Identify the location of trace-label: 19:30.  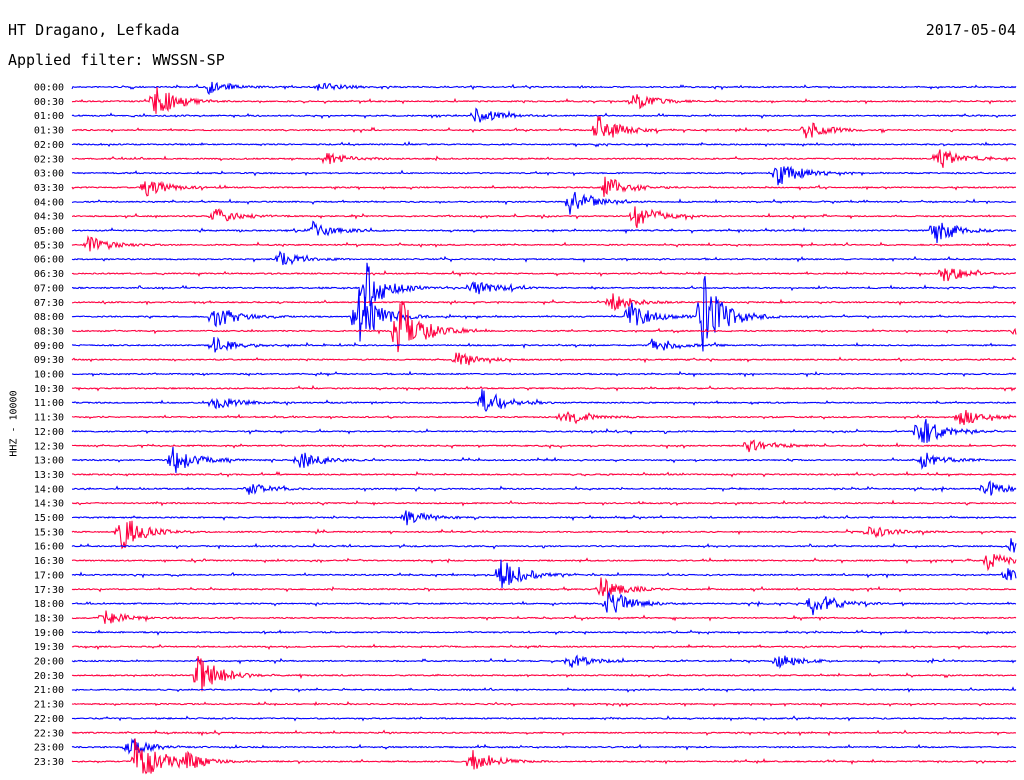
(49, 647).